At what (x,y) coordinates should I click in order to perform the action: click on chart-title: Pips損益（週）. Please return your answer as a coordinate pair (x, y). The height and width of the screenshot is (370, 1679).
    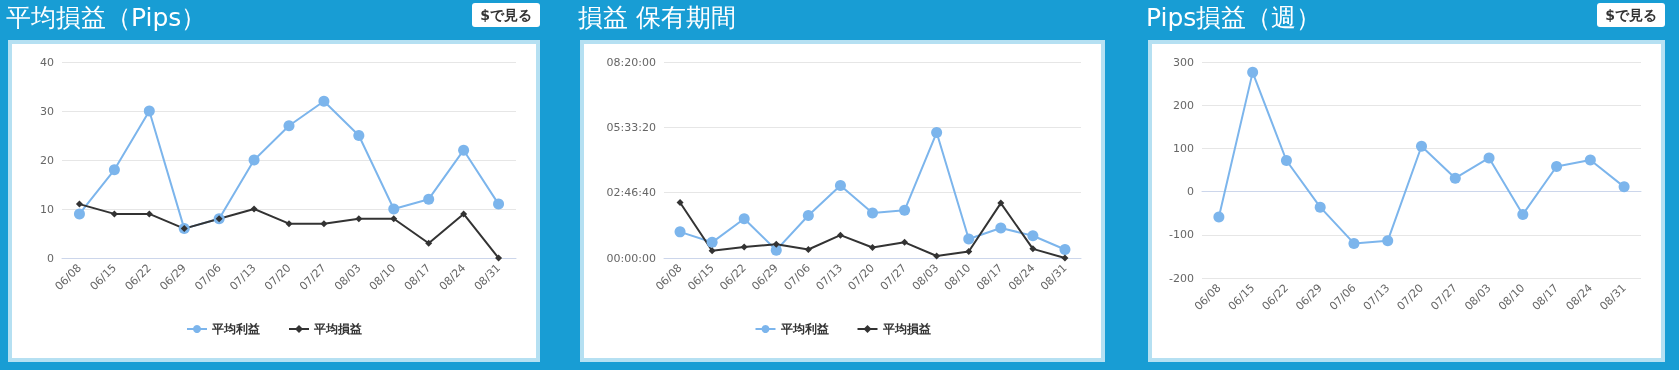
    Looking at the image, I should click on (1234, 18).